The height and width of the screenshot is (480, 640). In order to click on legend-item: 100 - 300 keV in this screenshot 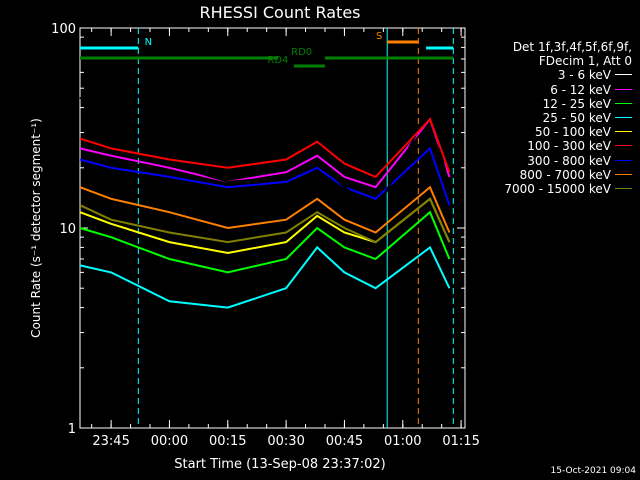, I will do `click(551, 146)`.